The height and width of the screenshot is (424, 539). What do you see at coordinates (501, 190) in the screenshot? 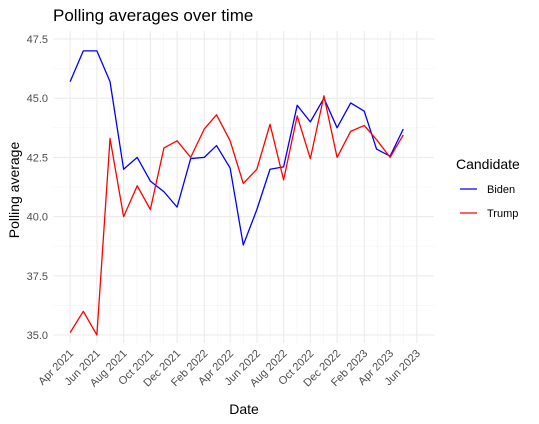
I see `legend-label-biden: Biden` at bounding box center [501, 190].